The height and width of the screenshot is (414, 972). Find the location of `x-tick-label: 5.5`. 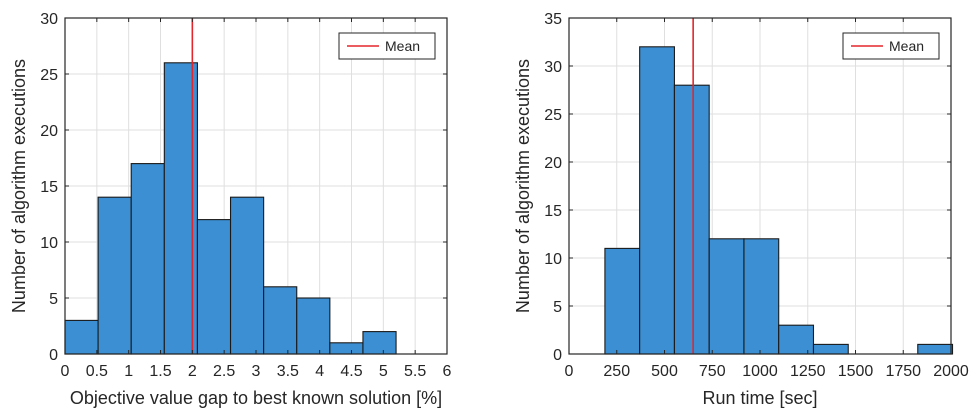

x-tick-label: 5.5 is located at coordinates (415, 371).